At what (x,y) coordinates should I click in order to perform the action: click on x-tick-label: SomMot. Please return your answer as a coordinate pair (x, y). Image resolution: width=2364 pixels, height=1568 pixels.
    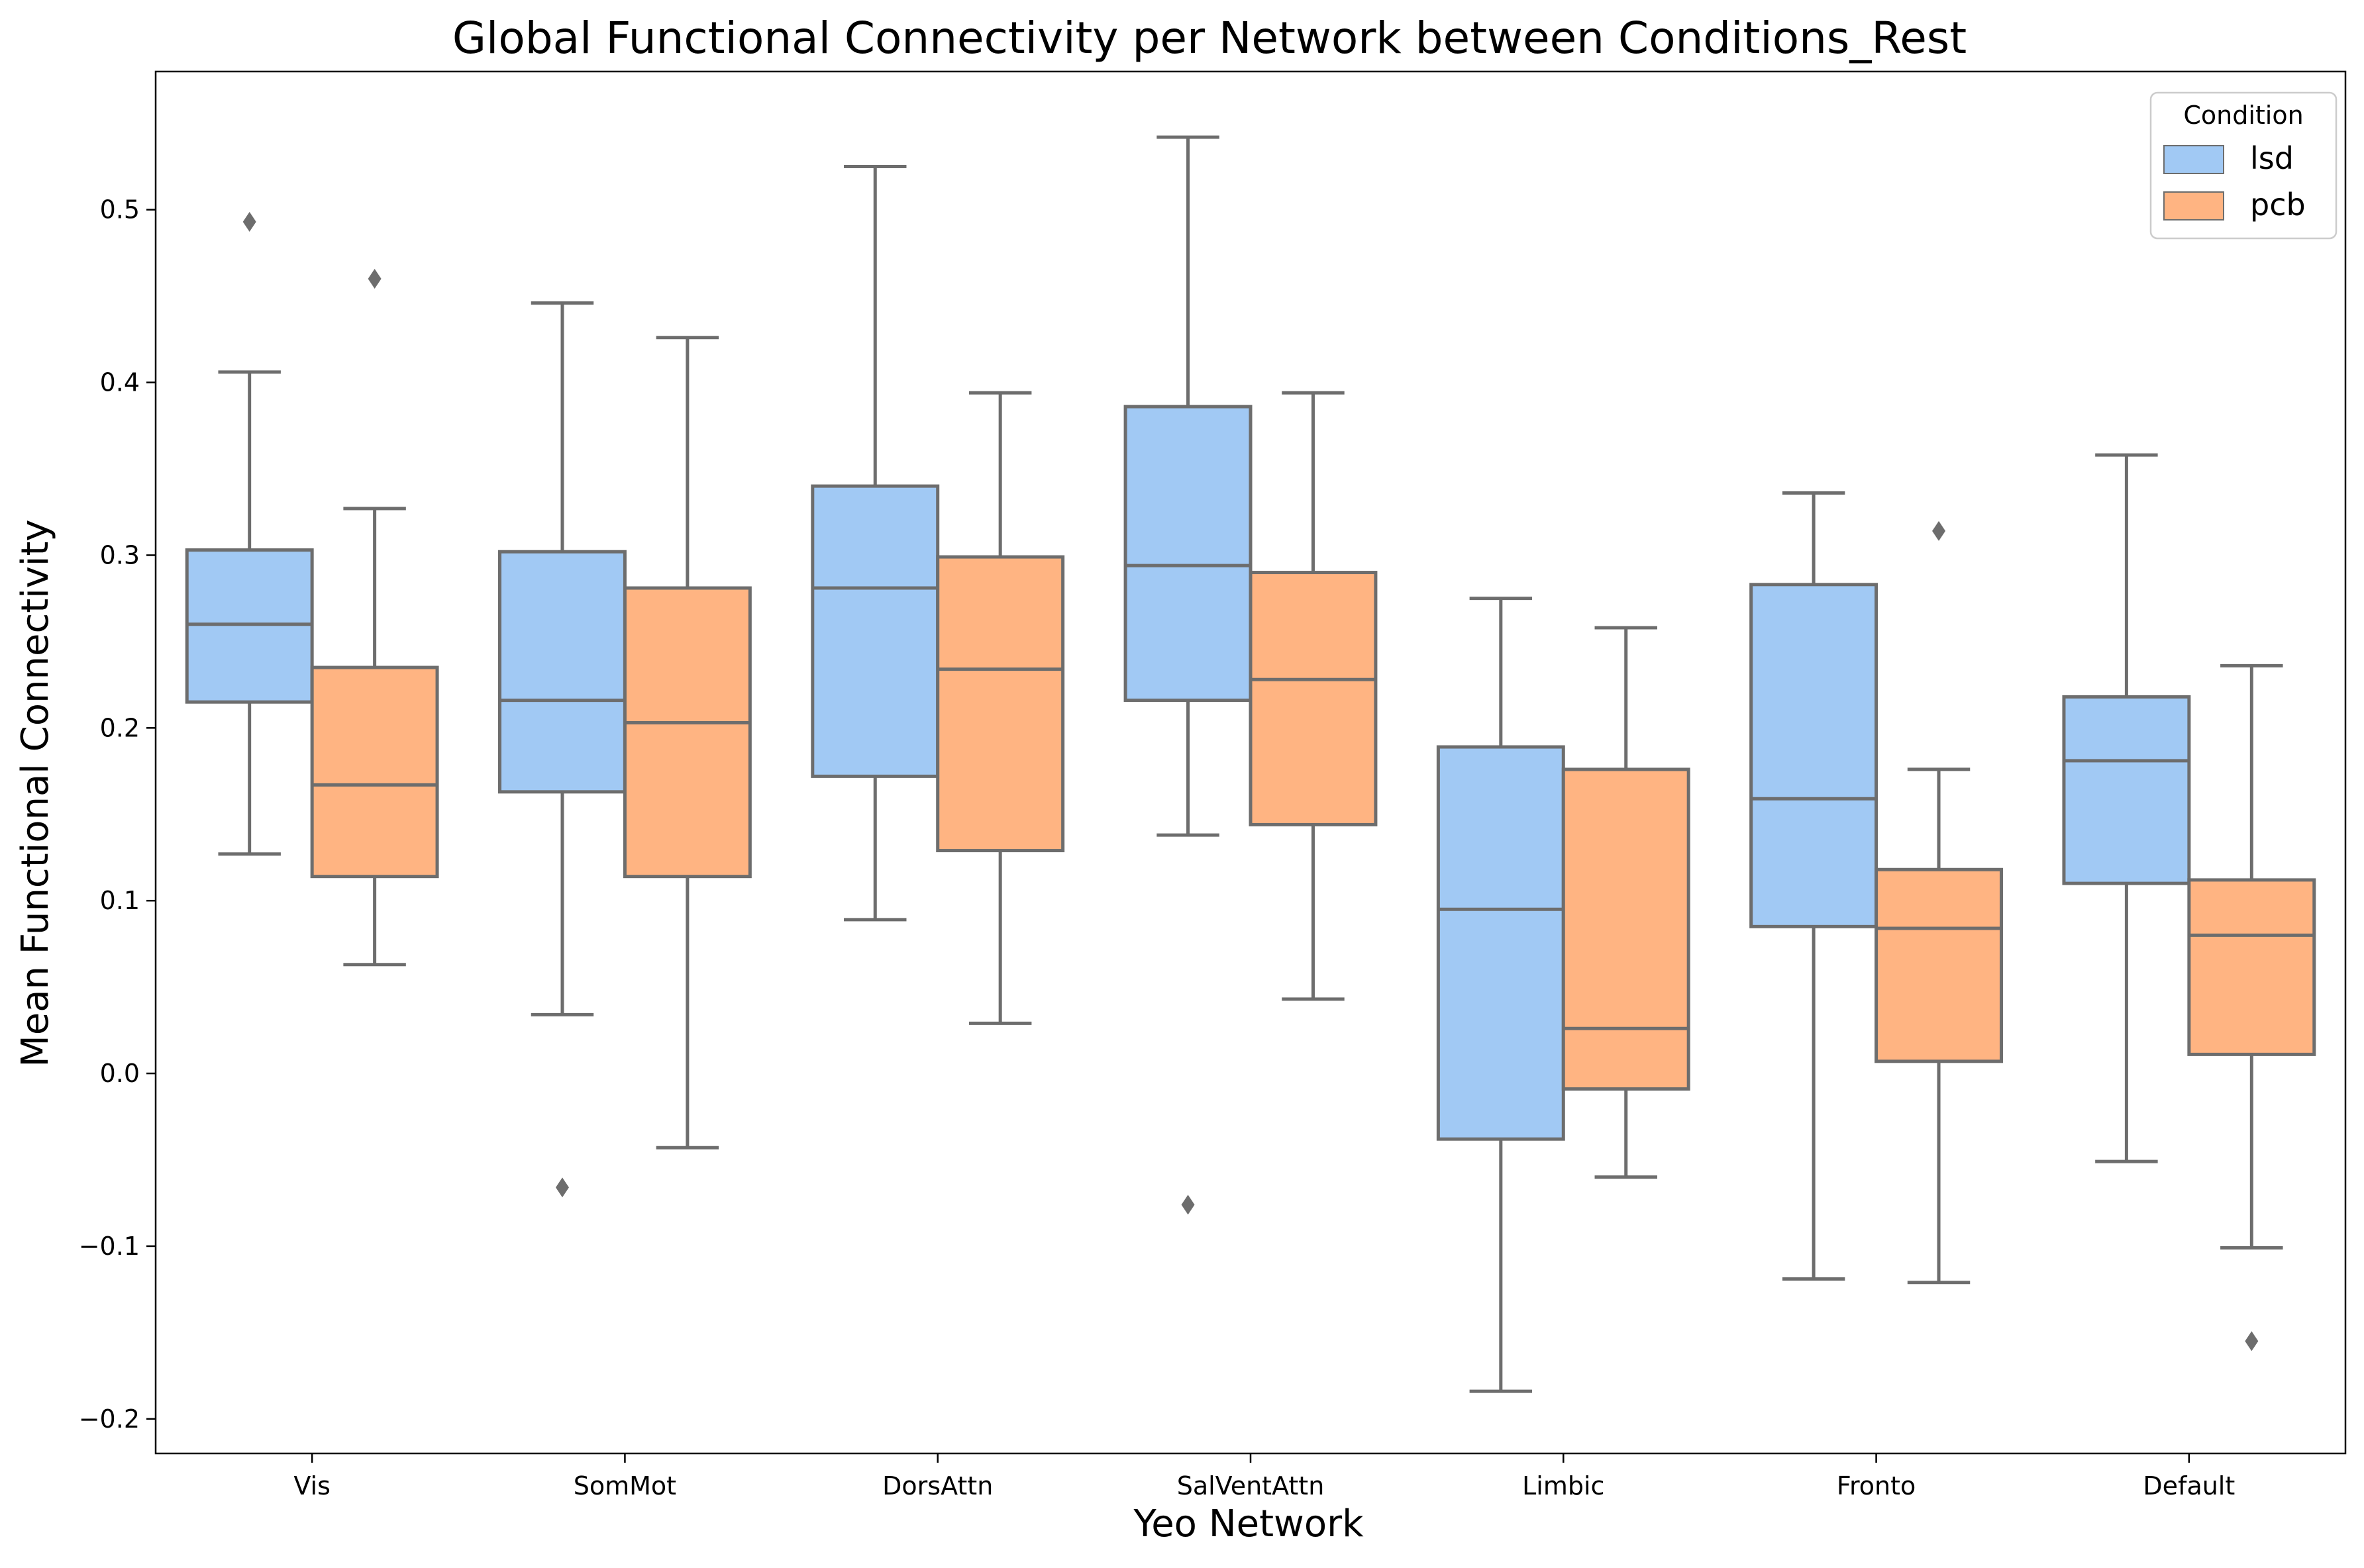
    Looking at the image, I should click on (625, 1485).